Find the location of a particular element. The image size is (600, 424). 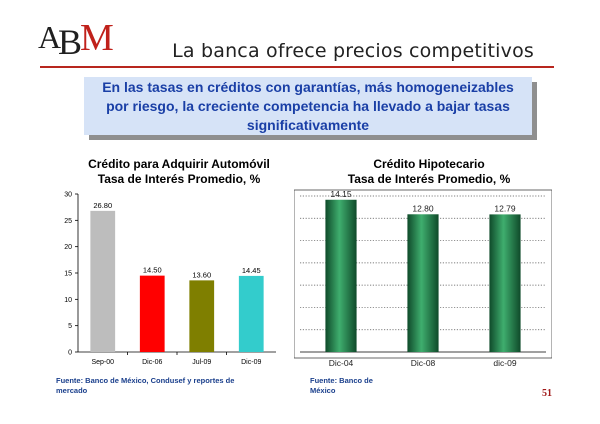

category-label-jul-09: Jul-09 is located at coordinates (201, 362).